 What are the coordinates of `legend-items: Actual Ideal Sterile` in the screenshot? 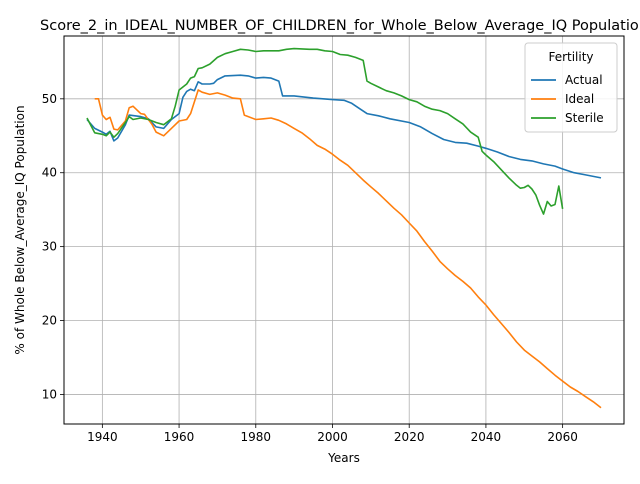 It's located at (567, 99).